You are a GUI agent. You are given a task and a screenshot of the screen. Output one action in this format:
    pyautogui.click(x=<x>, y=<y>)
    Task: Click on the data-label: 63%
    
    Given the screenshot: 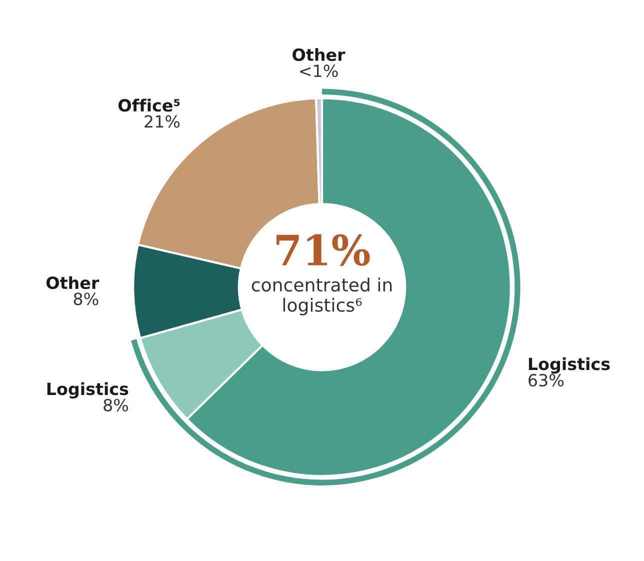 What is the action you would take?
    pyautogui.click(x=546, y=380)
    